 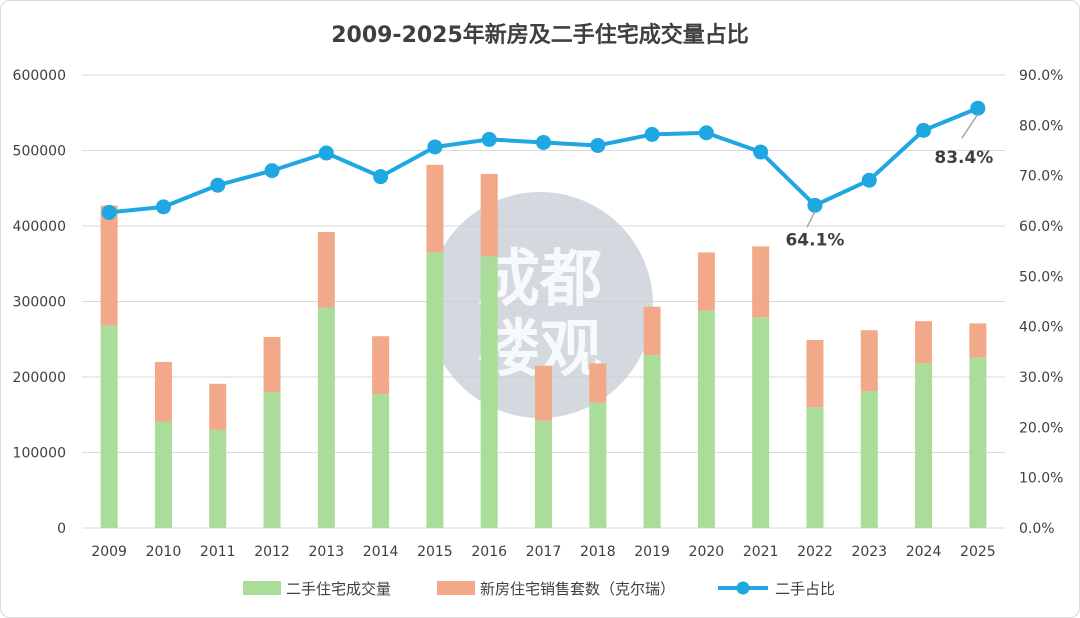 What do you see at coordinates (540, 278) in the screenshot?
I see `watermark-text: 成都` at bounding box center [540, 278].